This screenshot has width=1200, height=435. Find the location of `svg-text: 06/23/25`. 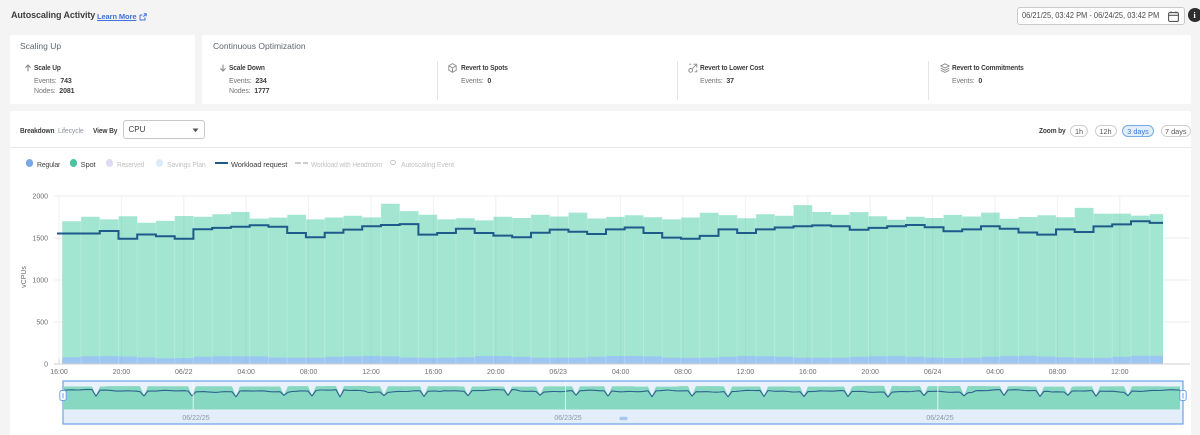

svg-text: 06/23/25 is located at coordinates (567, 418).